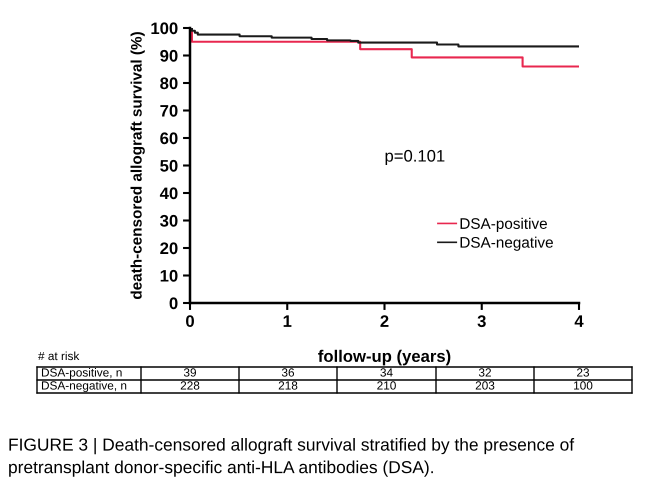 The image size is (651, 482). What do you see at coordinates (169, 56) in the screenshot?
I see `y-tick-label: 90` at bounding box center [169, 56].